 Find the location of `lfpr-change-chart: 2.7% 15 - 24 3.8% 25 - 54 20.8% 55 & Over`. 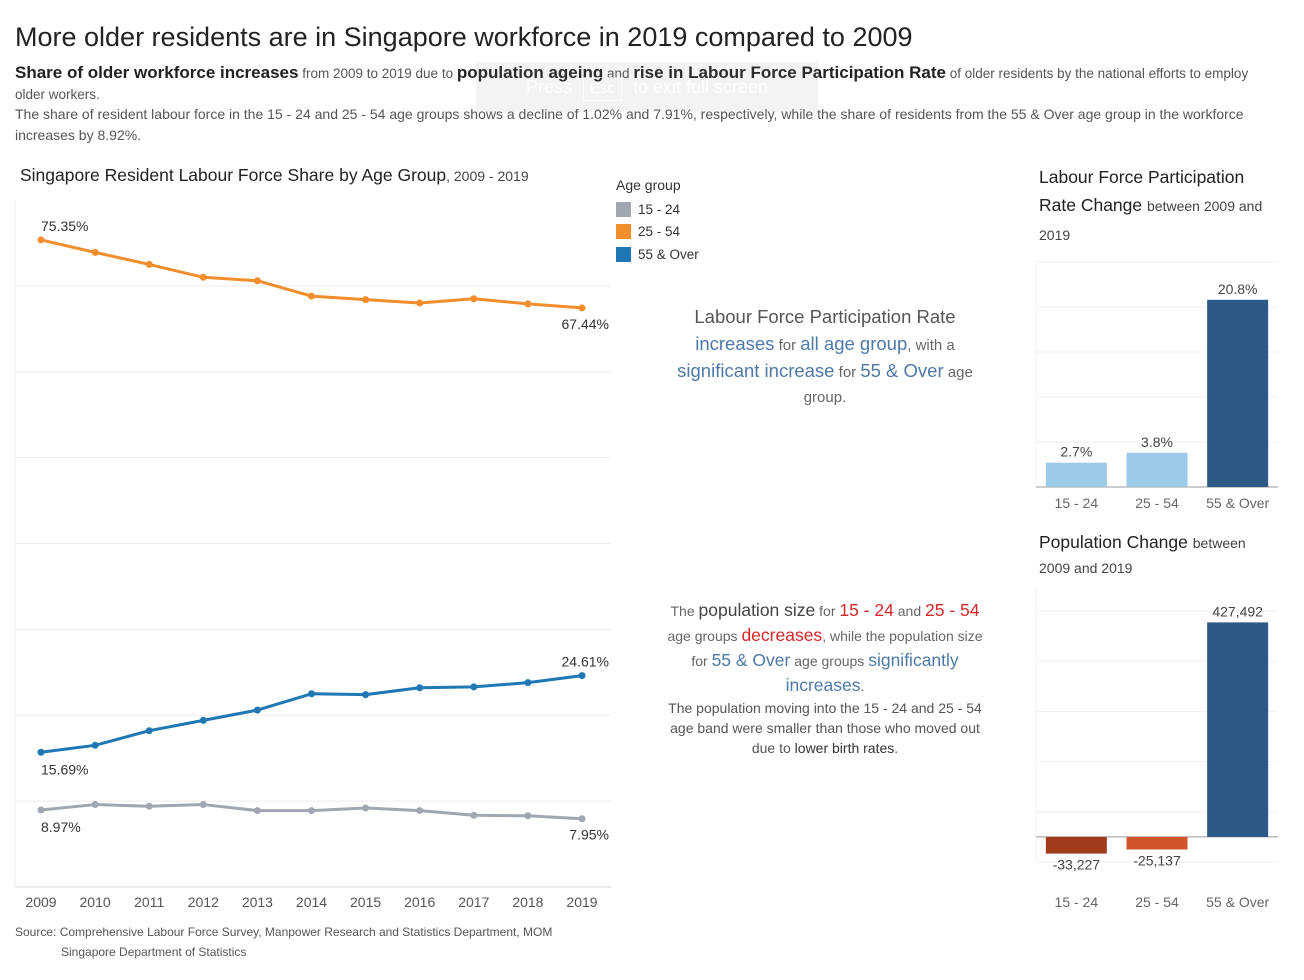

lfpr-change-chart: 2.7% 15 - 24 3.8% 25 - 54 20.8% 55 & Over is located at coordinates (1156, 386).